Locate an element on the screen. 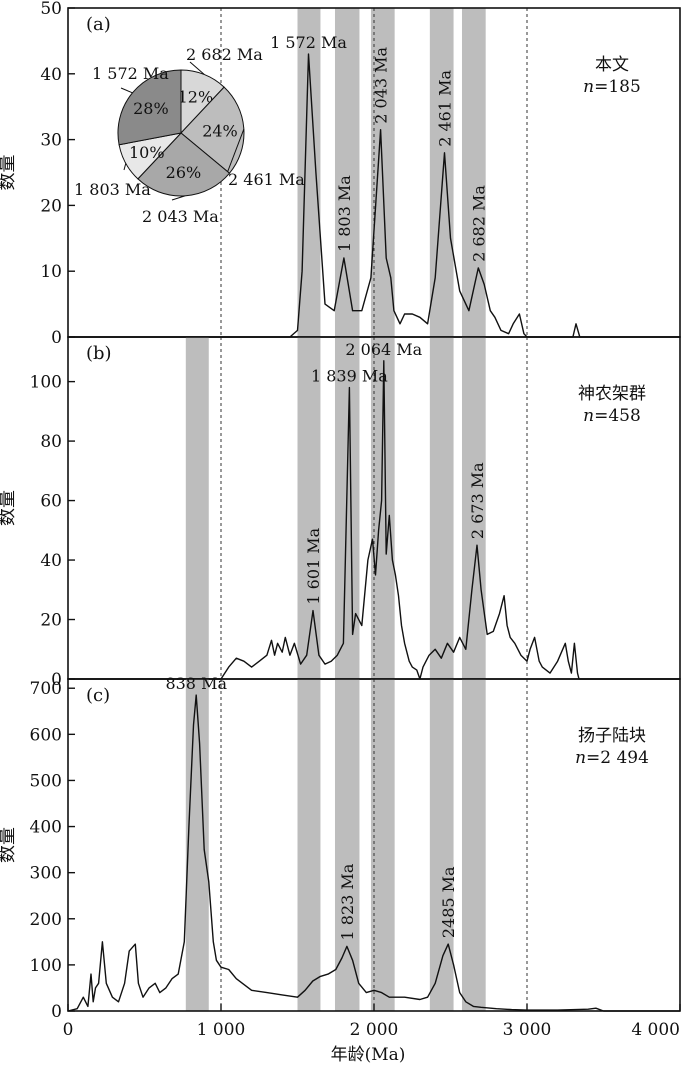 The width and height of the screenshot is (700, 1073). peak-label: 2 461 Ma is located at coordinates (445, 107).